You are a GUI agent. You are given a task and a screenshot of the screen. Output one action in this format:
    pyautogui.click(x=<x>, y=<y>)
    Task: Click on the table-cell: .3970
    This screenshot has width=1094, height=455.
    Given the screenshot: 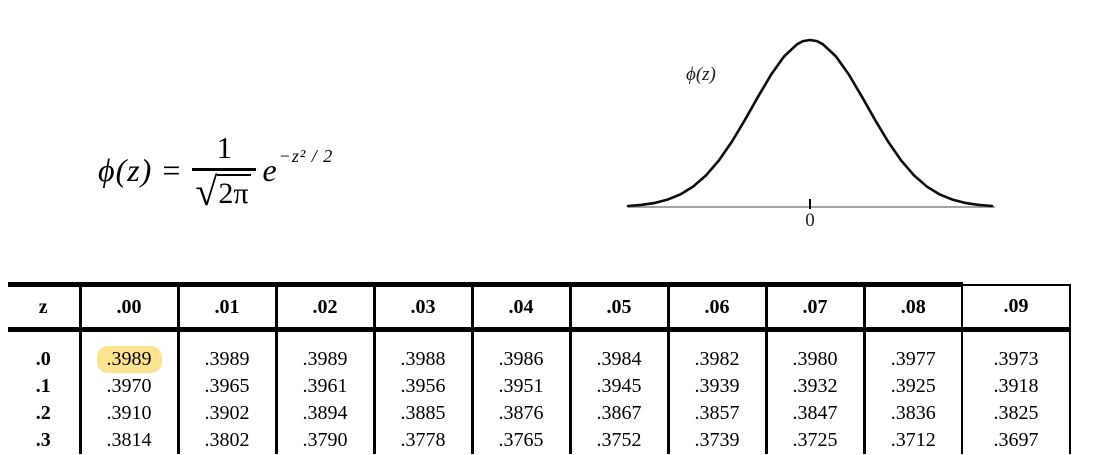 What is the action you would take?
    pyautogui.click(x=128, y=386)
    